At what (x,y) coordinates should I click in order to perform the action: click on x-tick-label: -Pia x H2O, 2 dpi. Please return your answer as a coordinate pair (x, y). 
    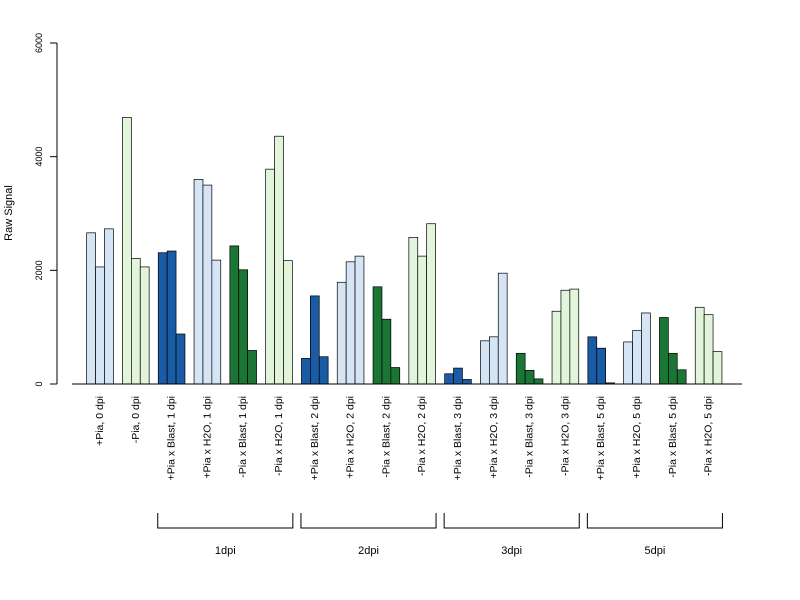
    Looking at the image, I should click on (422, 436).